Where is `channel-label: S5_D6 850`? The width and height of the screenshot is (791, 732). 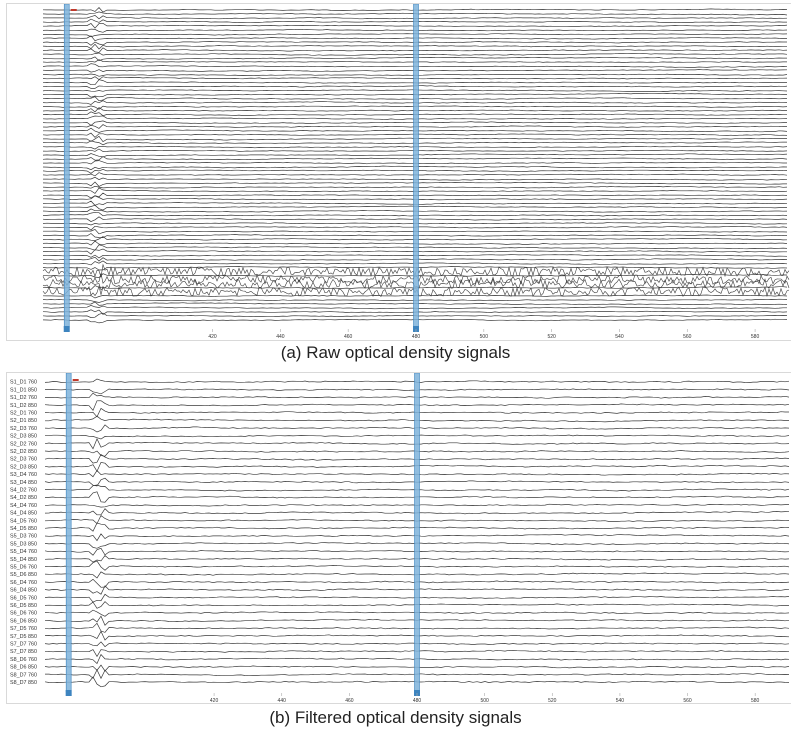 channel-label: S5_D6 850 is located at coordinates (23, 575).